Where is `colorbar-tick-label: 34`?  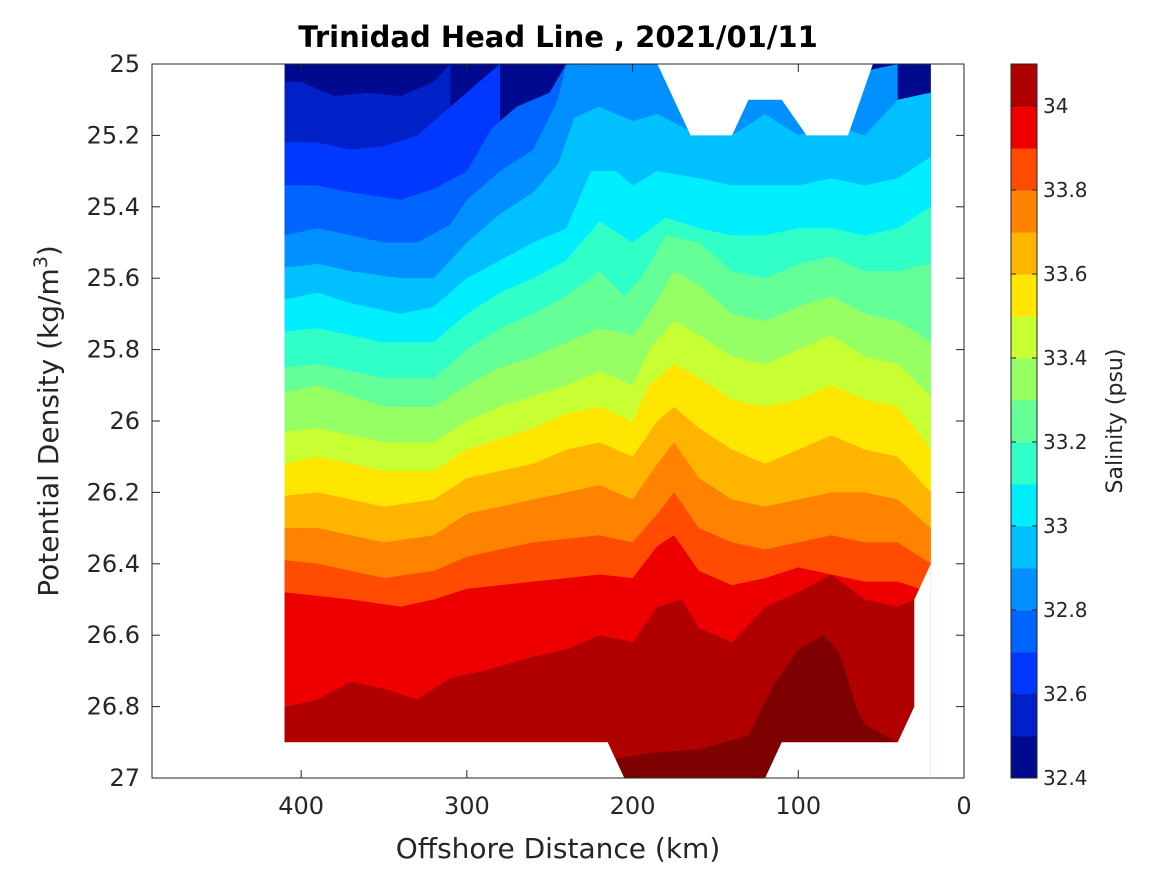 colorbar-tick-label: 34 is located at coordinates (1055, 106).